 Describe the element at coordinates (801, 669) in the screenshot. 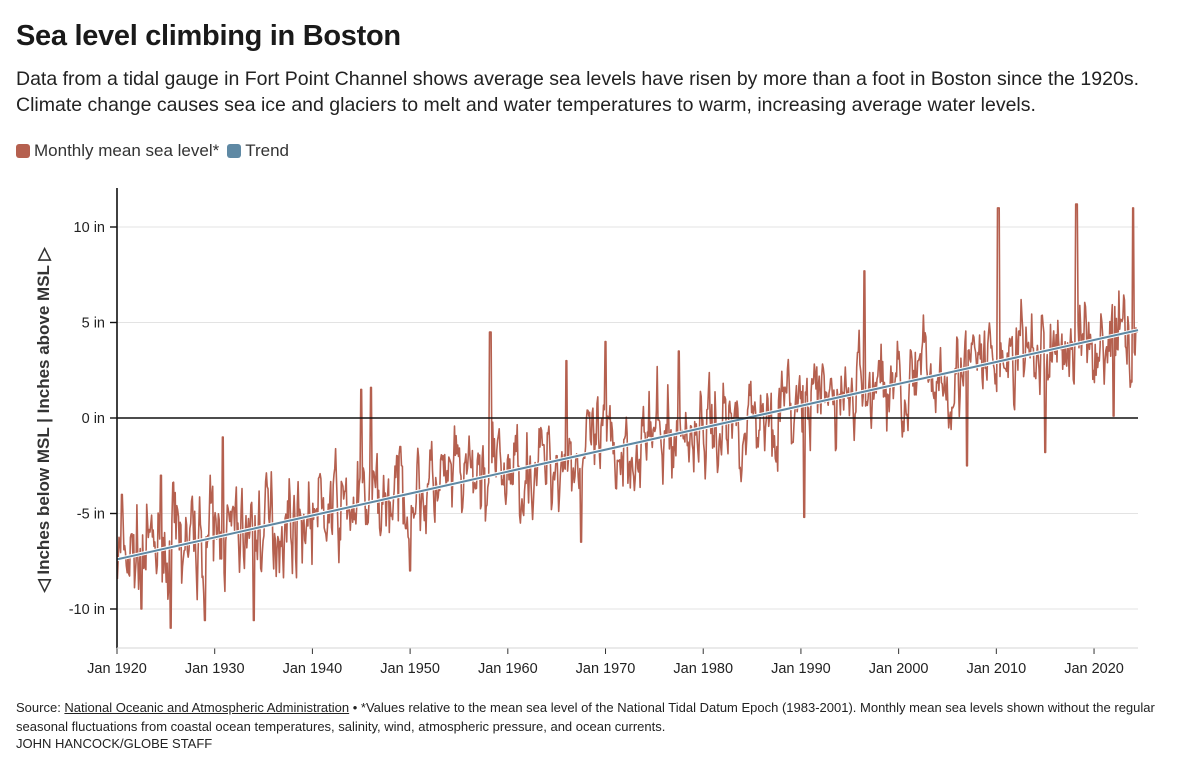

I see `x-tick-label: Jan 1990` at that location.